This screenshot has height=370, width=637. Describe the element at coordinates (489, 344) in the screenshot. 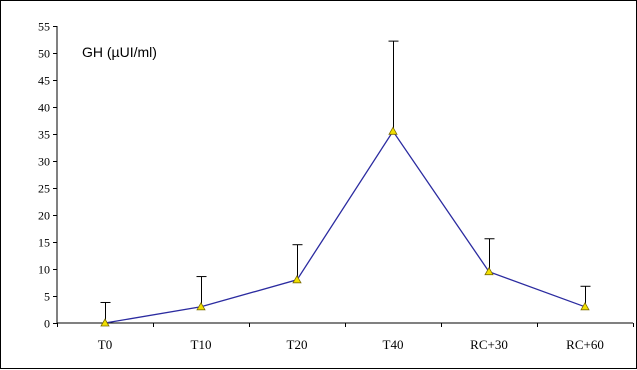

I see `x-tick-label: RC+30` at that location.